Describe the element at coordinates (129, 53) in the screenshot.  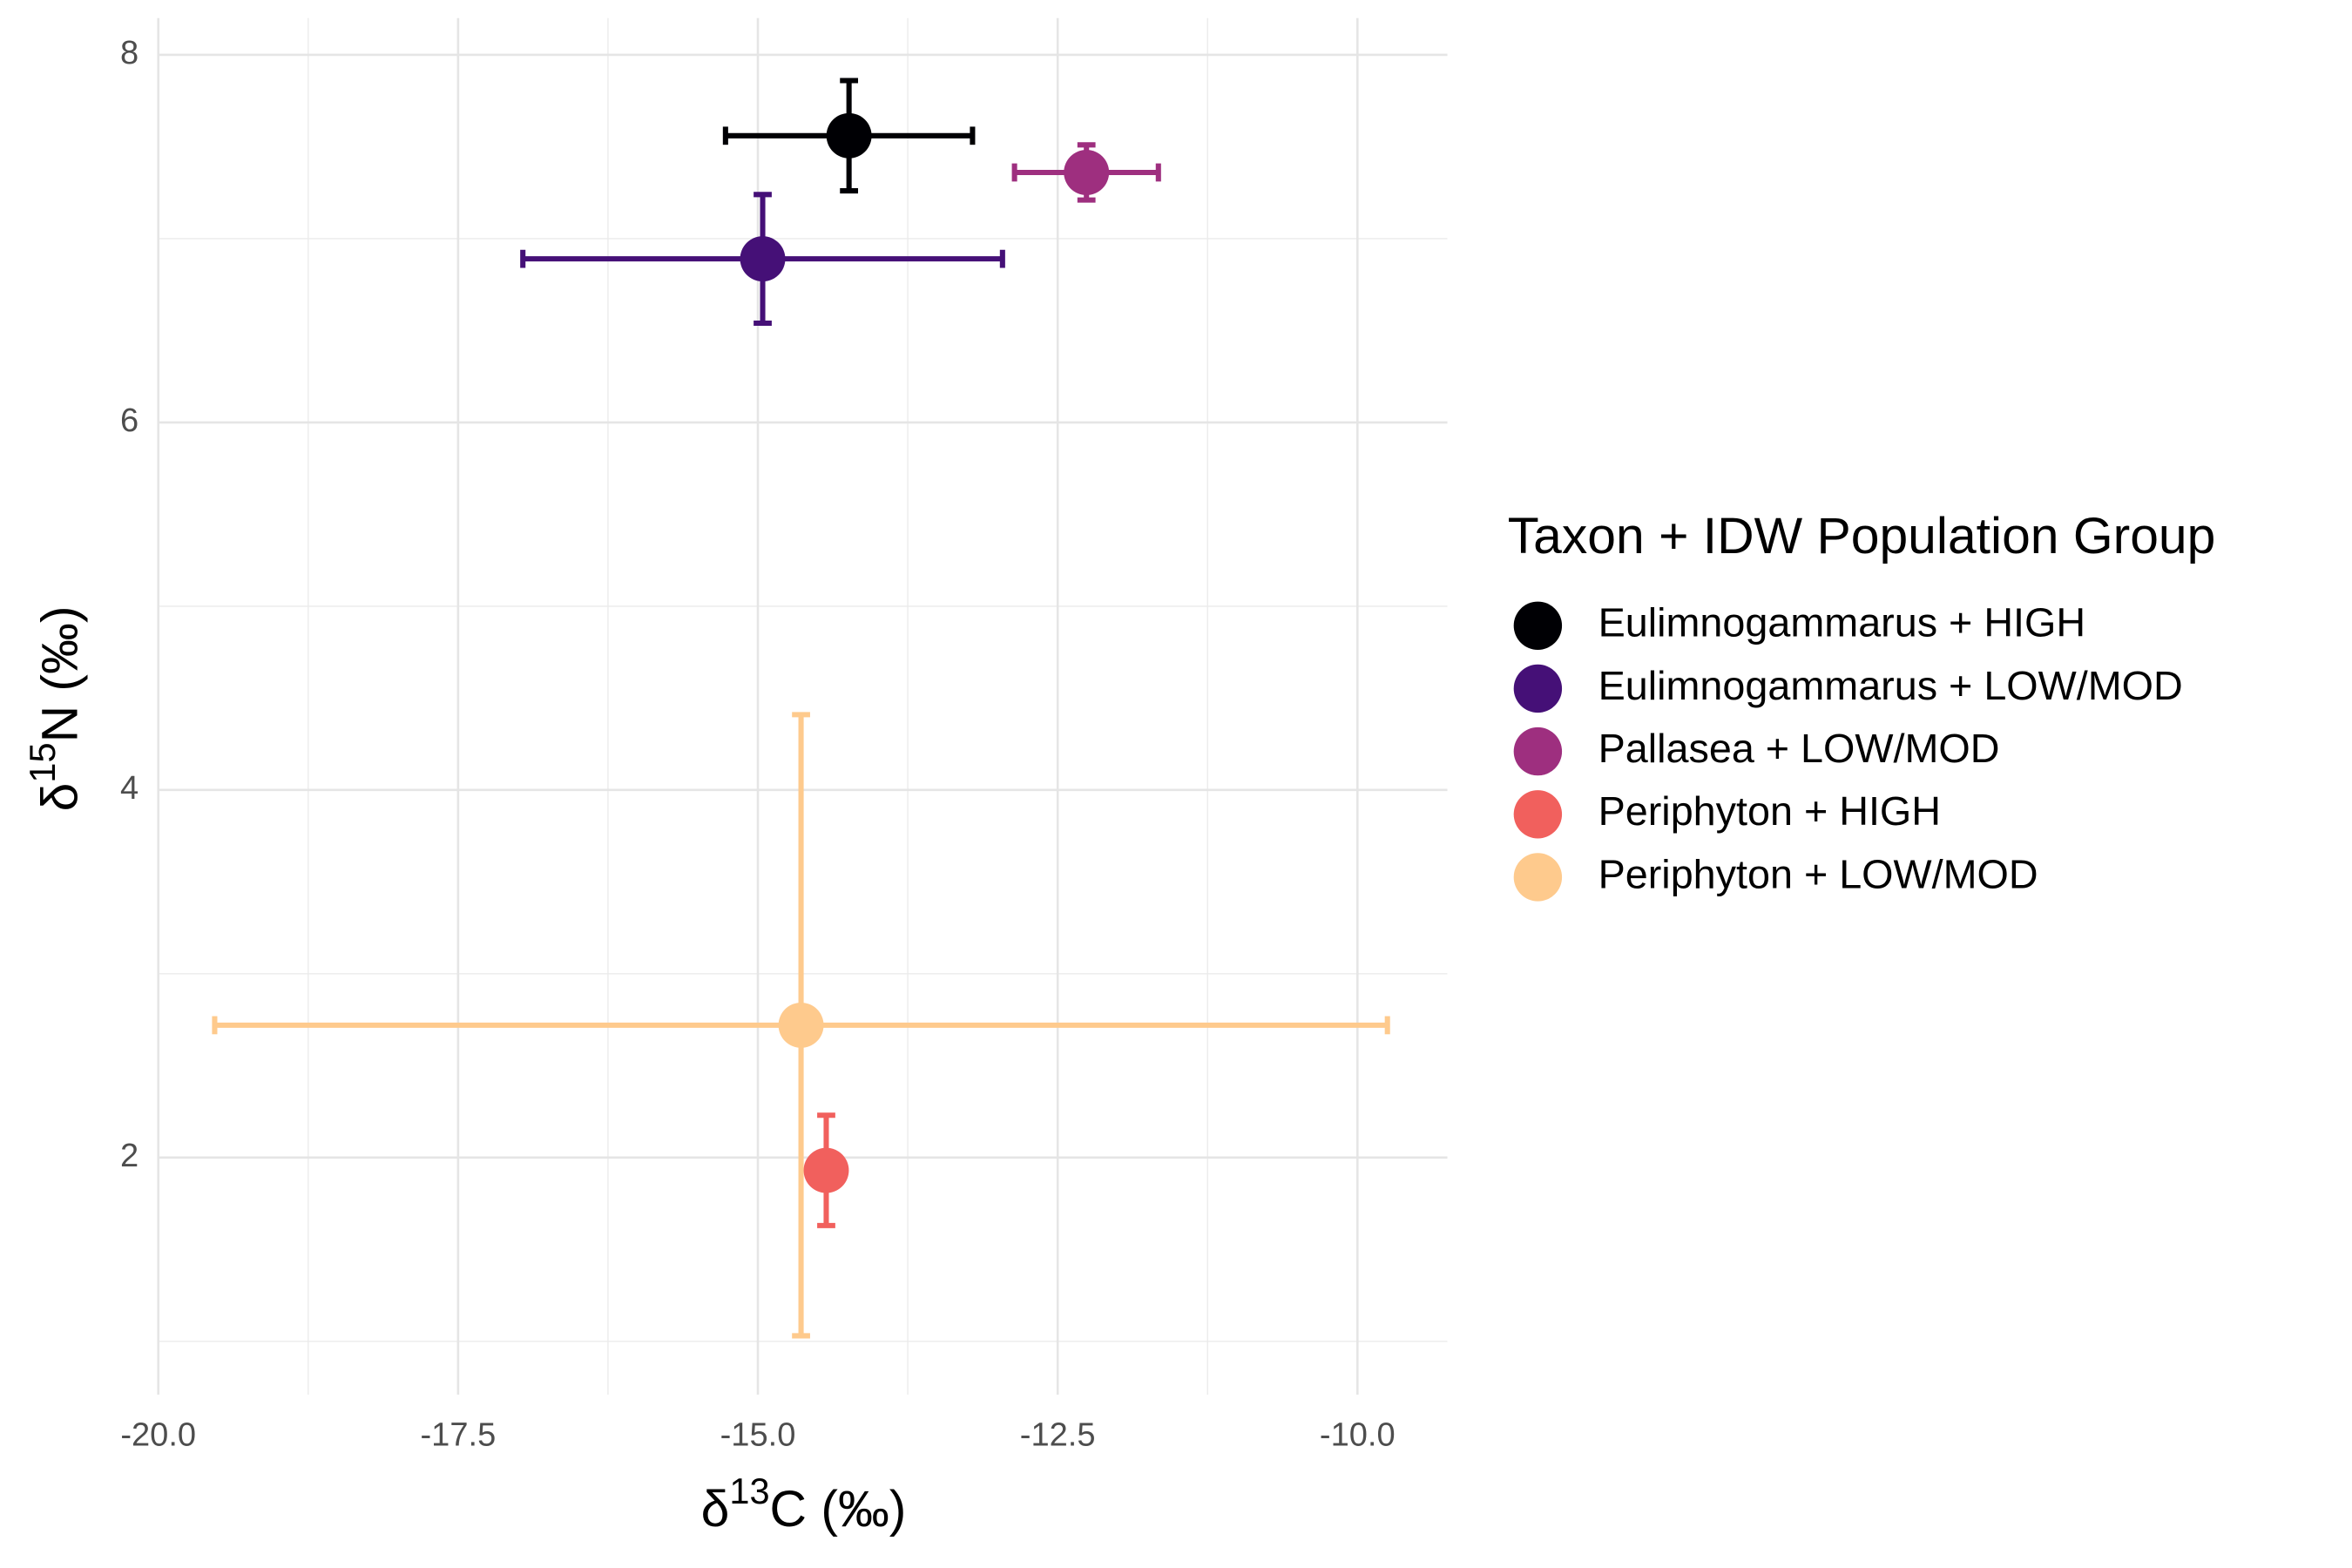
I see `y-tick-label: 8` at that location.